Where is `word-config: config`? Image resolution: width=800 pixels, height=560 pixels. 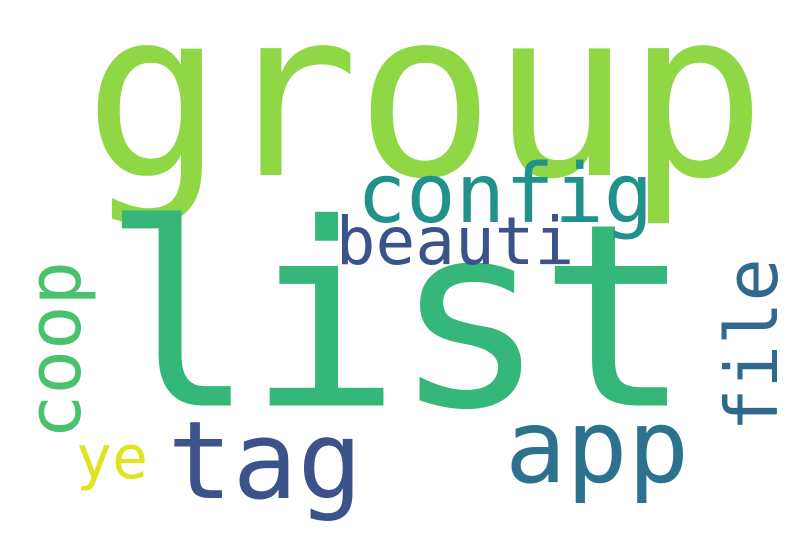 word-config: config is located at coordinates (505, 194).